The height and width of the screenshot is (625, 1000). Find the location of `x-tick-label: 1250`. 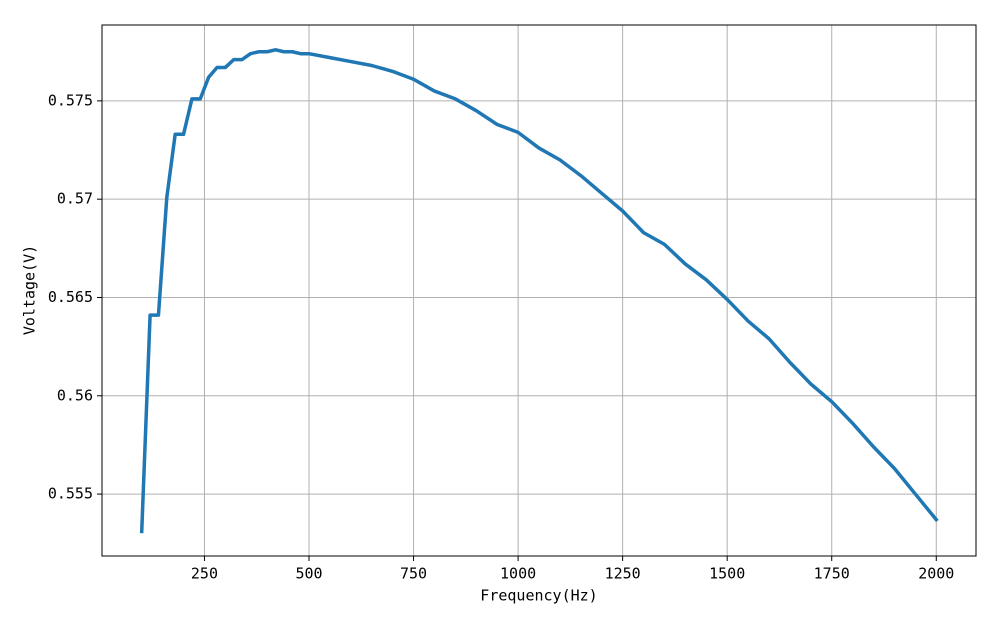

x-tick-label: 1250 is located at coordinates (623, 574).